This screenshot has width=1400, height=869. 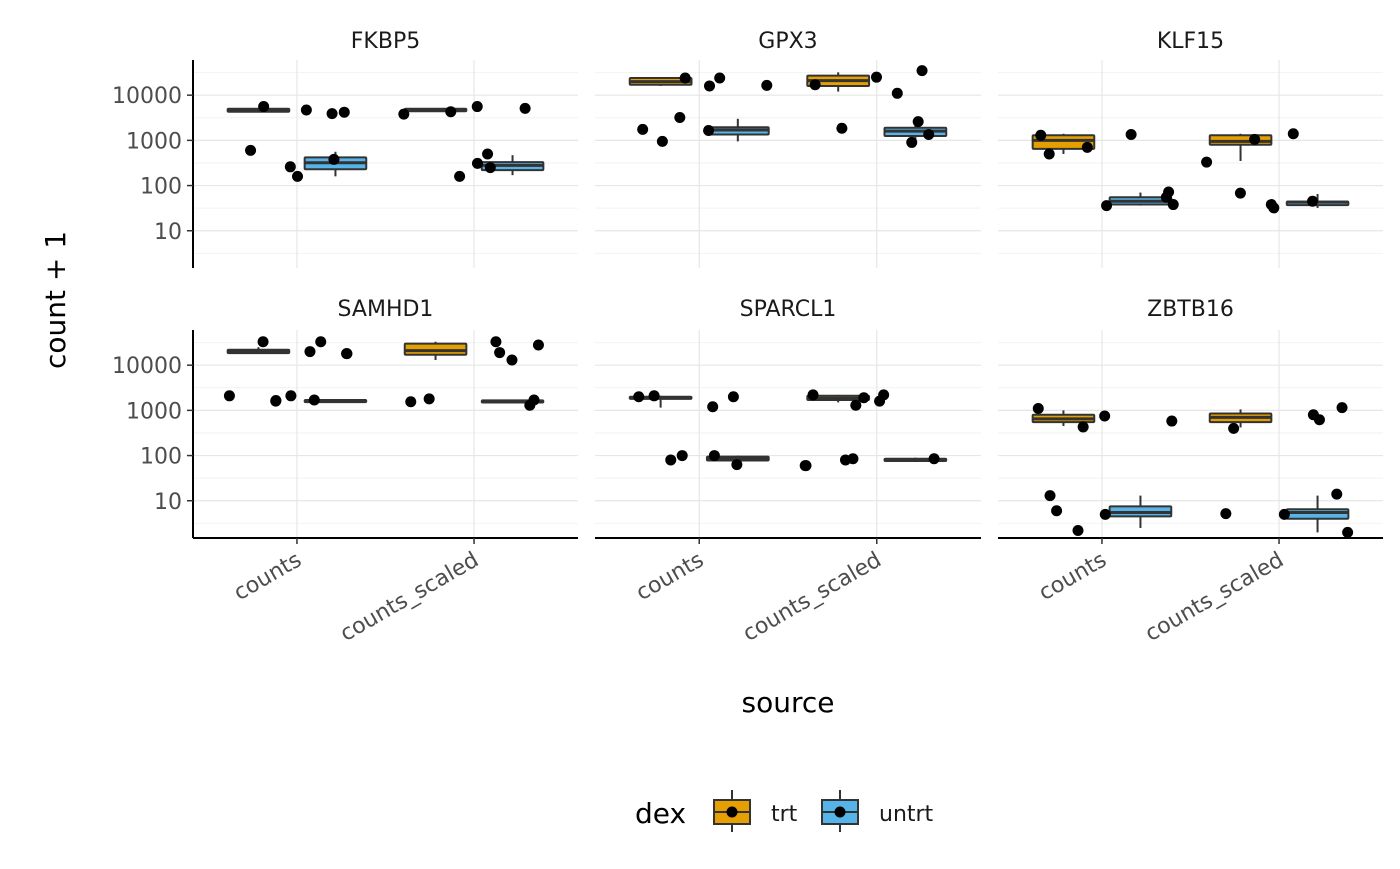 I want to click on legend-label-untrt: untrt, so click(x=906, y=814).